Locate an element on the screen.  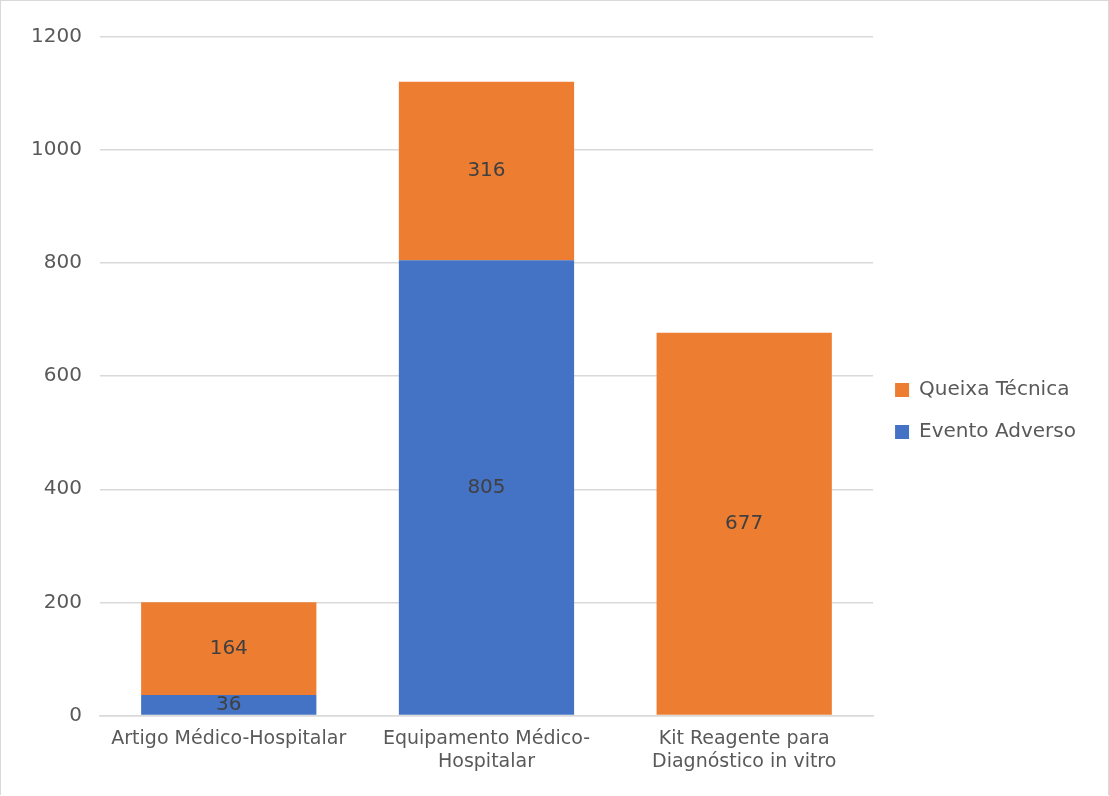
data-label: 164 is located at coordinates (228, 646).